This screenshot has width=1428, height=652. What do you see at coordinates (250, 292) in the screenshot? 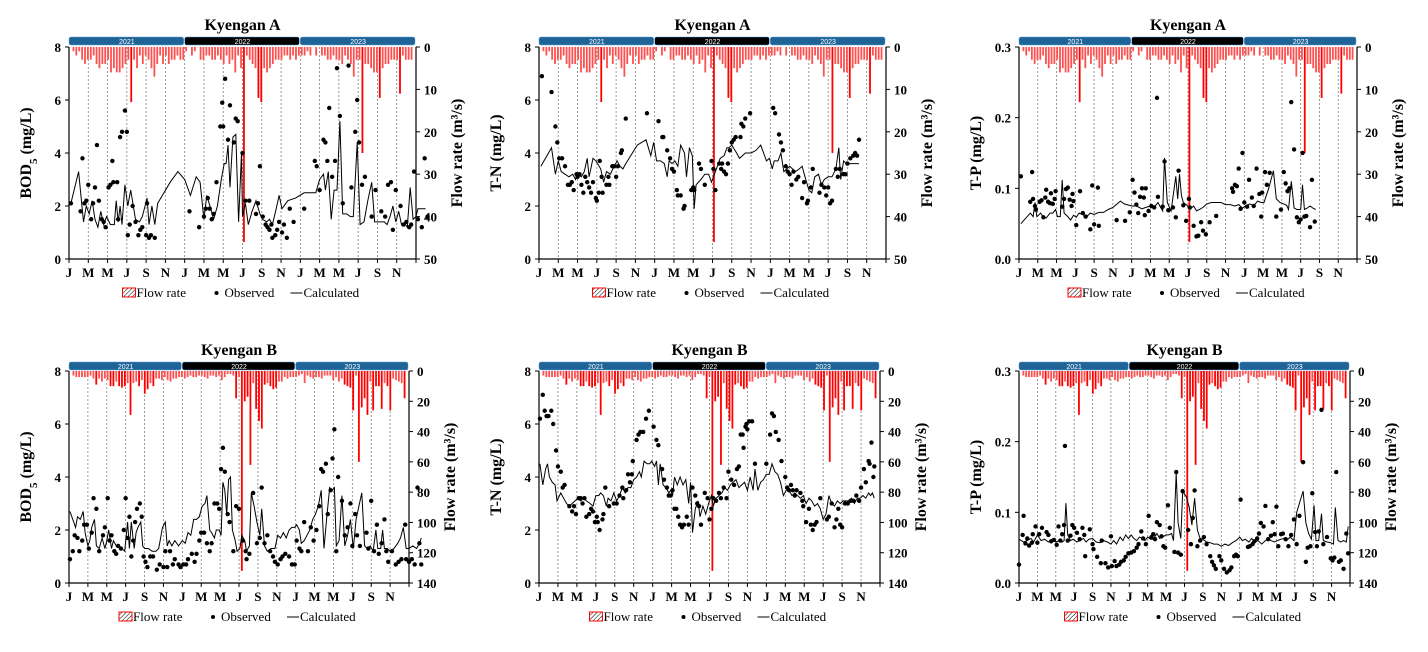
I see `legend-observed-label: Observed` at bounding box center [250, 292].